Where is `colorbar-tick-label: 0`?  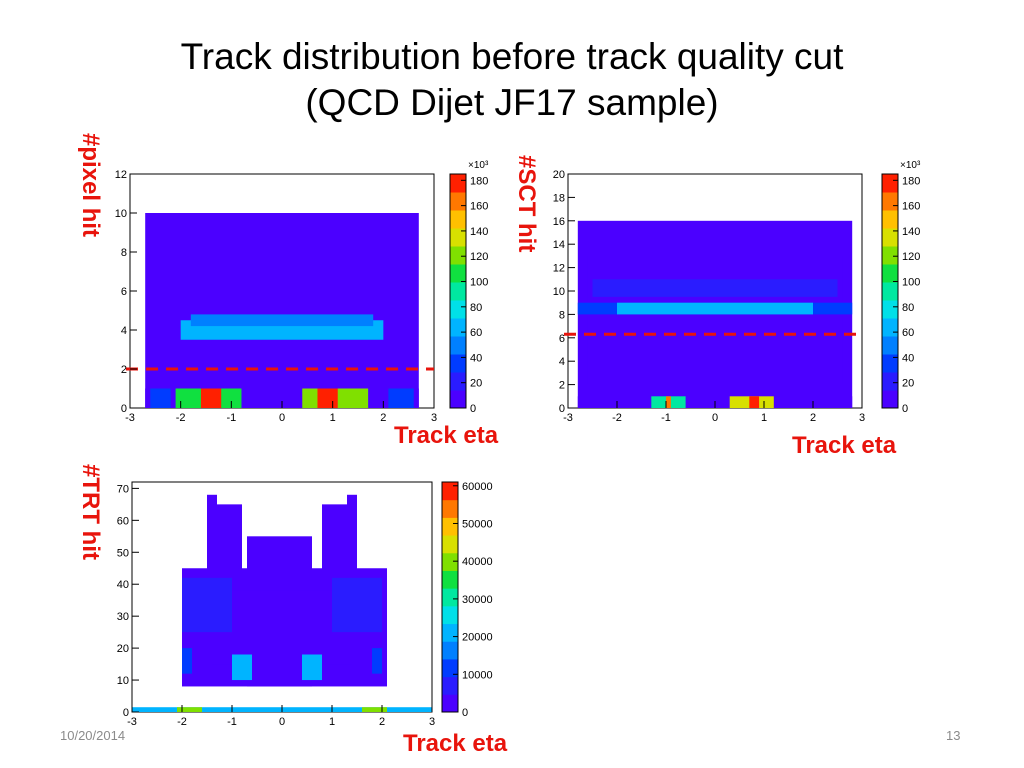
colorbar-tick-label: 0 is located at coordinates (905, 409).